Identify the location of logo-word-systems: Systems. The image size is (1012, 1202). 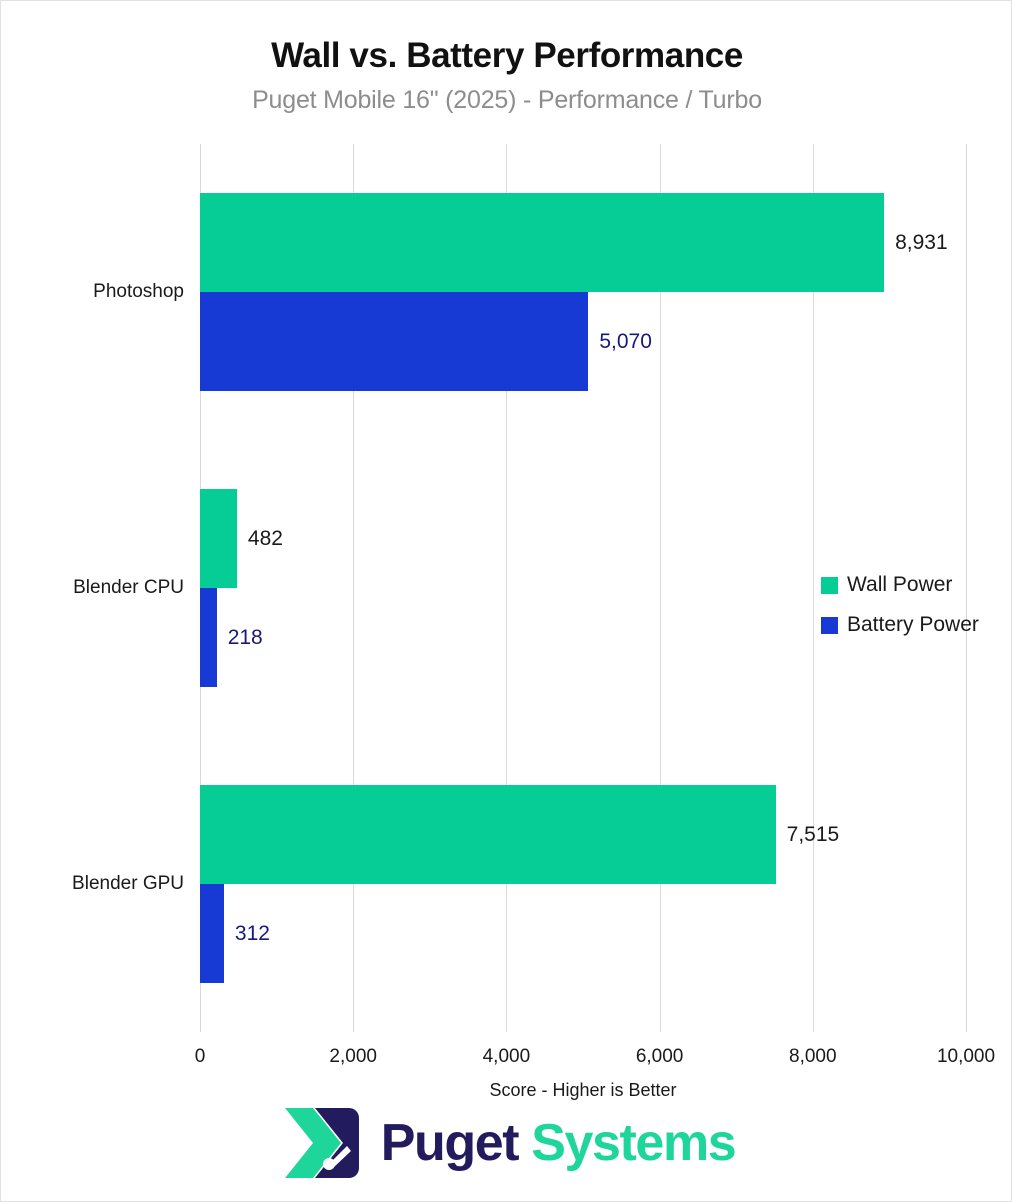
(627, 1143).